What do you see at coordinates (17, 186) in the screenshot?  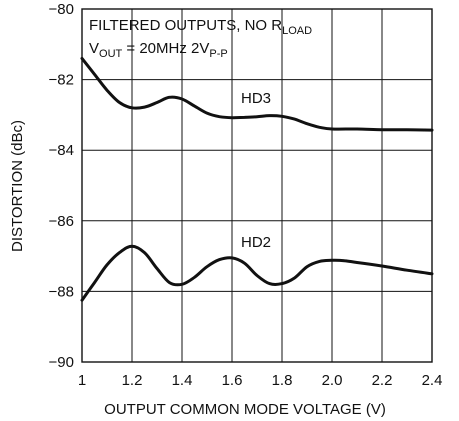 I see `y-axis-title: DISTORTION (dBc)` at bounding box center [17, 186].